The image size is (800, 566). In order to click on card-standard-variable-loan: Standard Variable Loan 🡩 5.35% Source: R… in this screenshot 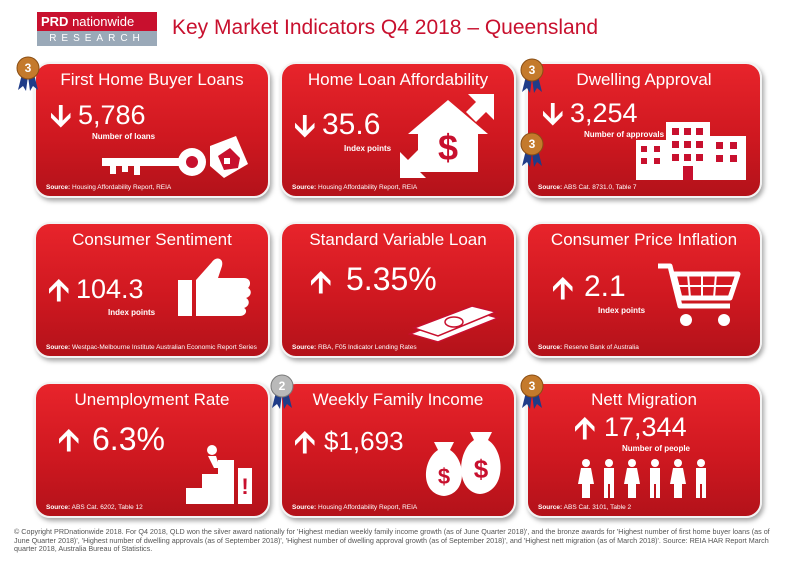, I will do `click(398, 290)`.